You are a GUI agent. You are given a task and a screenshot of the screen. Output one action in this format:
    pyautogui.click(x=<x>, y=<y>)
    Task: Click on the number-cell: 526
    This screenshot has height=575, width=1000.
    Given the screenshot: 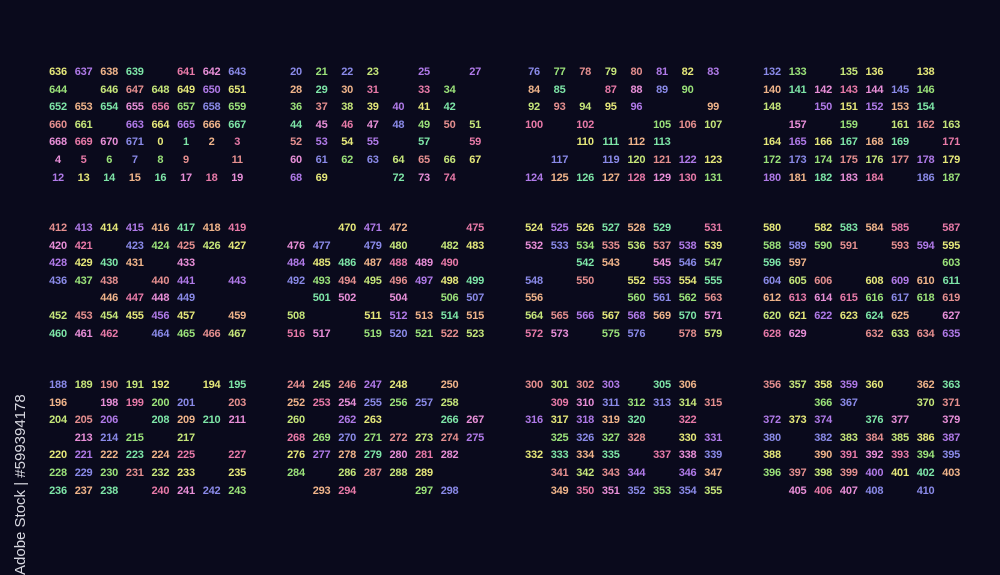 What is the action you would take?
    pyautogui.click(x=585, y=228)
    